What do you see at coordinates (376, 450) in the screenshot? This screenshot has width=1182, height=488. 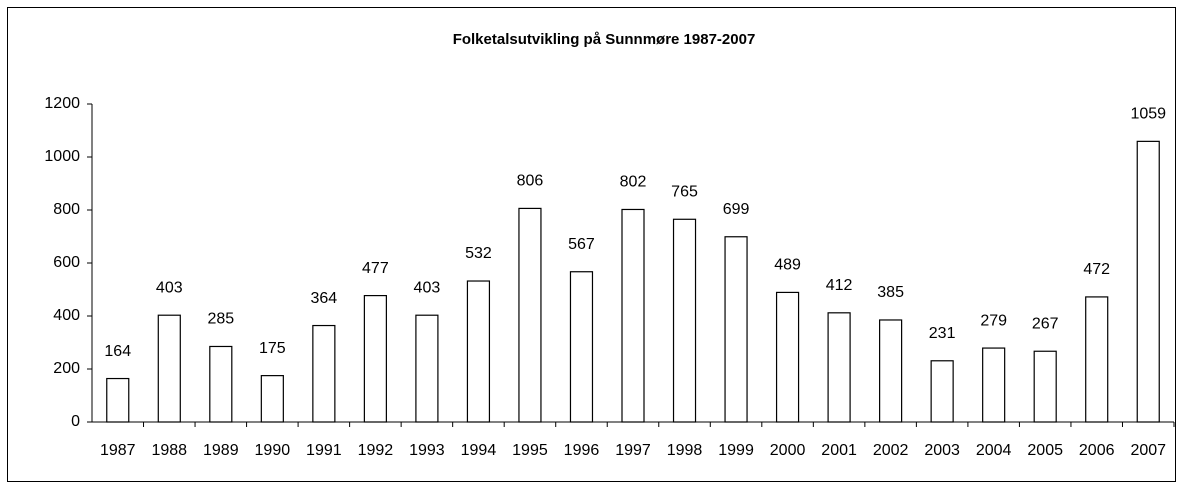 I see `x-tick-label: 1992` at bounding box center [376, 450].